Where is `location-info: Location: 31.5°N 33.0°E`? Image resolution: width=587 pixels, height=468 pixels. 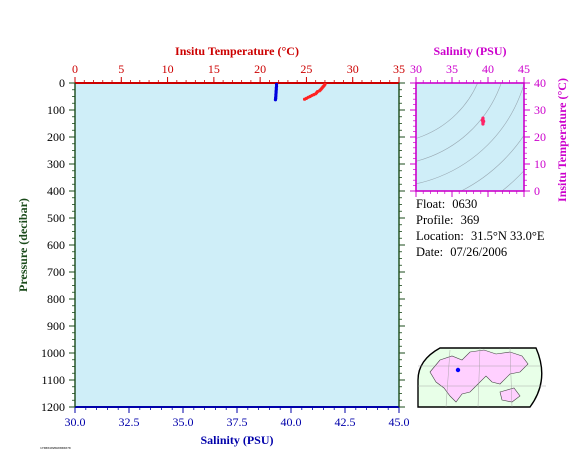
location-info: Location: 31.5°N 33.0°E is located at coordinates (480, 236).